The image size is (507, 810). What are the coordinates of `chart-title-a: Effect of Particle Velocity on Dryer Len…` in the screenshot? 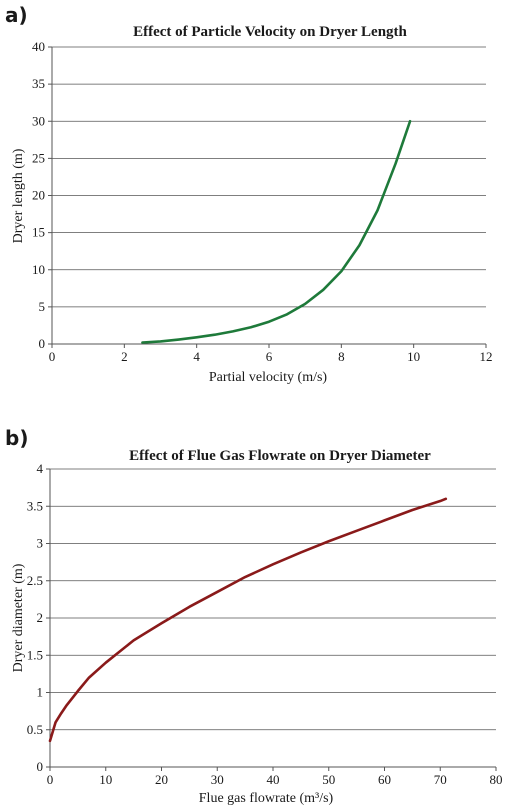 It's located at (270, 32).